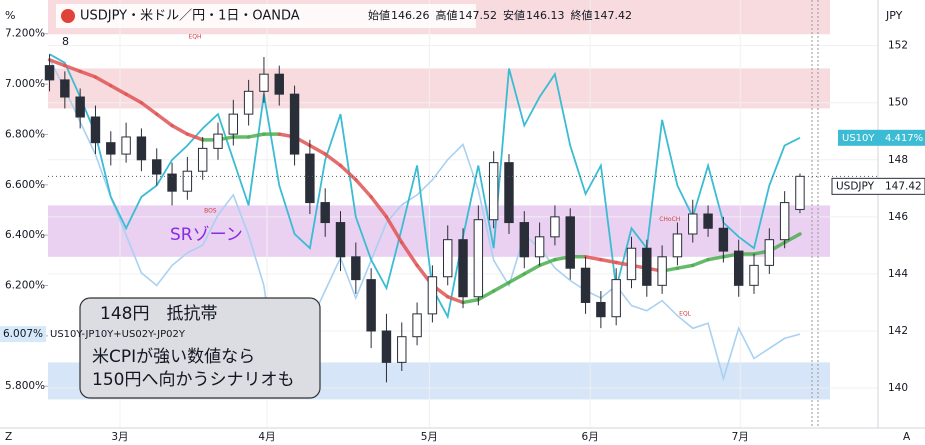 The width and height of the screenshot is (925, 445). Describe the element at coordinates (478, 15) in the screenshot. I see `ohlc-value: 147.52` at that location.